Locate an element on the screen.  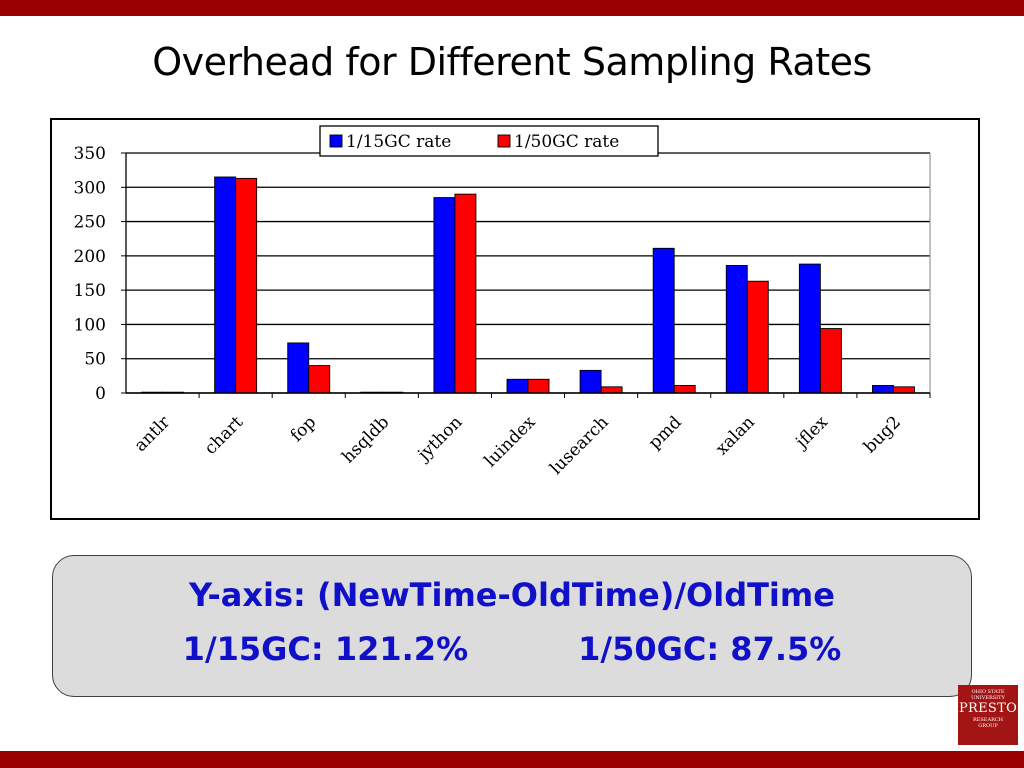
y-tick-label: 0 is located at coordinates (100, 394).